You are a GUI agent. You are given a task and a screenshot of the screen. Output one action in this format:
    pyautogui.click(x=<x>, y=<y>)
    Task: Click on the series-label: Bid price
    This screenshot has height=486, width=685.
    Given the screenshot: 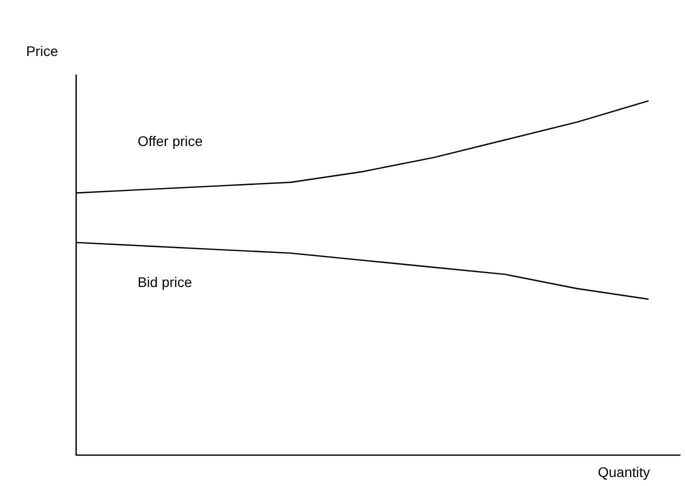 What is the action you would take?
    pyautogui.click(x=165, y=282)
    